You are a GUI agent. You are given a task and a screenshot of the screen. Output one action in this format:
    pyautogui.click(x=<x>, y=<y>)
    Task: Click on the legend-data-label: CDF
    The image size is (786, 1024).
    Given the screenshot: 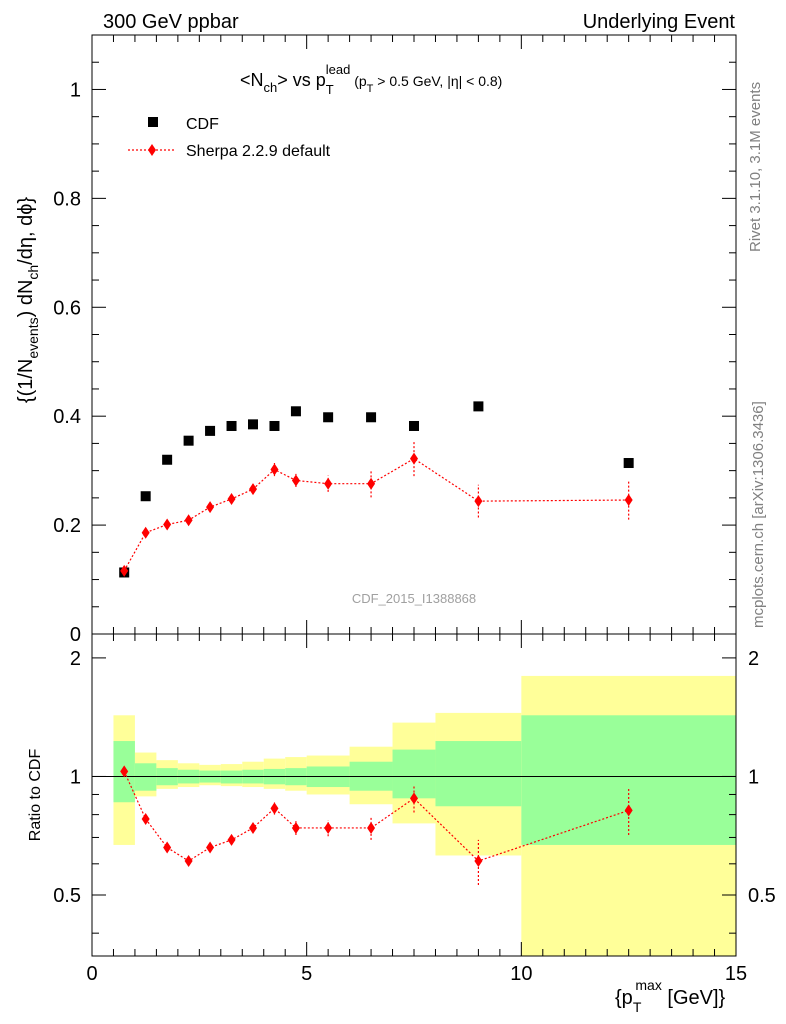 What is the action you would take?
    pyautogui.click(x=202, y=124)
    